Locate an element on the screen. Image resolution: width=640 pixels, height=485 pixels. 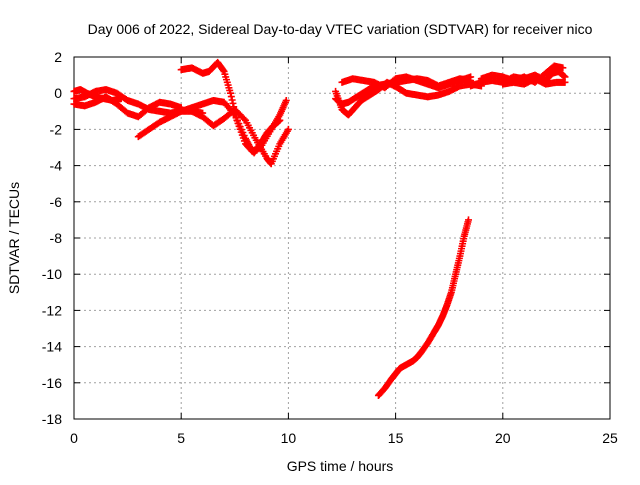
y-tick-label: -12 is located at coordinates (52, 310).